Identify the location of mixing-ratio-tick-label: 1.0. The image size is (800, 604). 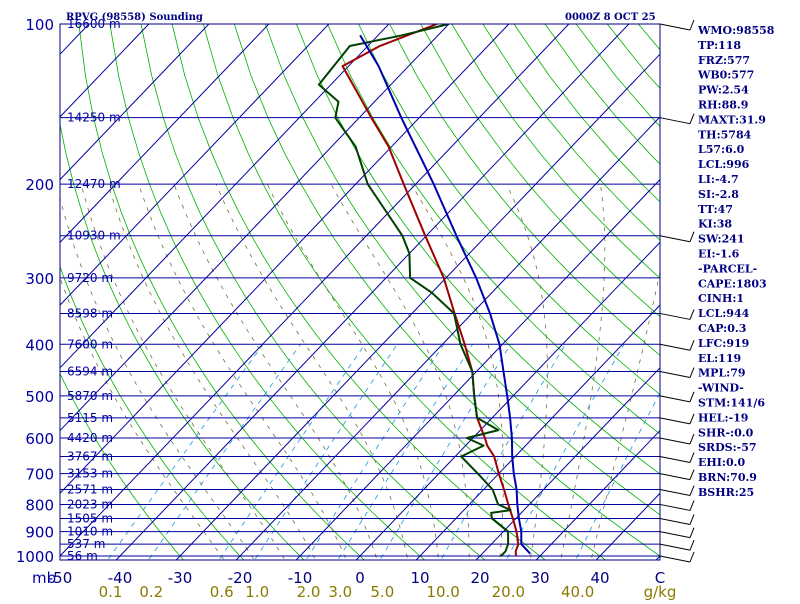
(257, 591).